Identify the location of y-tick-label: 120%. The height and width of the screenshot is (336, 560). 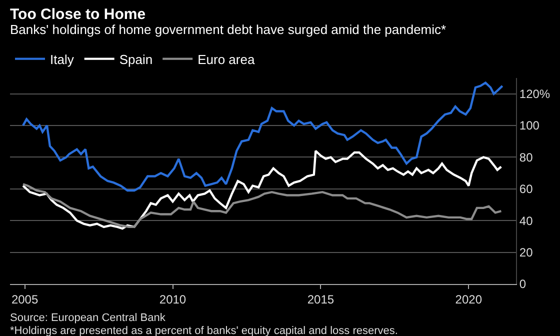
(534, 94).